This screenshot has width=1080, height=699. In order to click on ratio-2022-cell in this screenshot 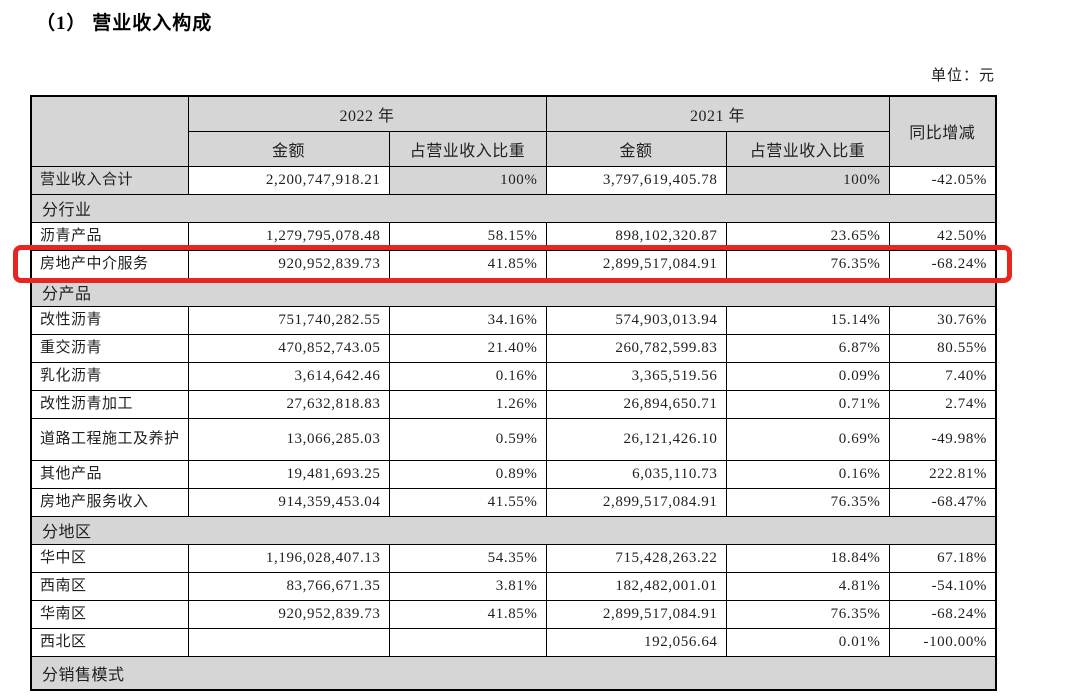, I will do `click(467, 642)`.